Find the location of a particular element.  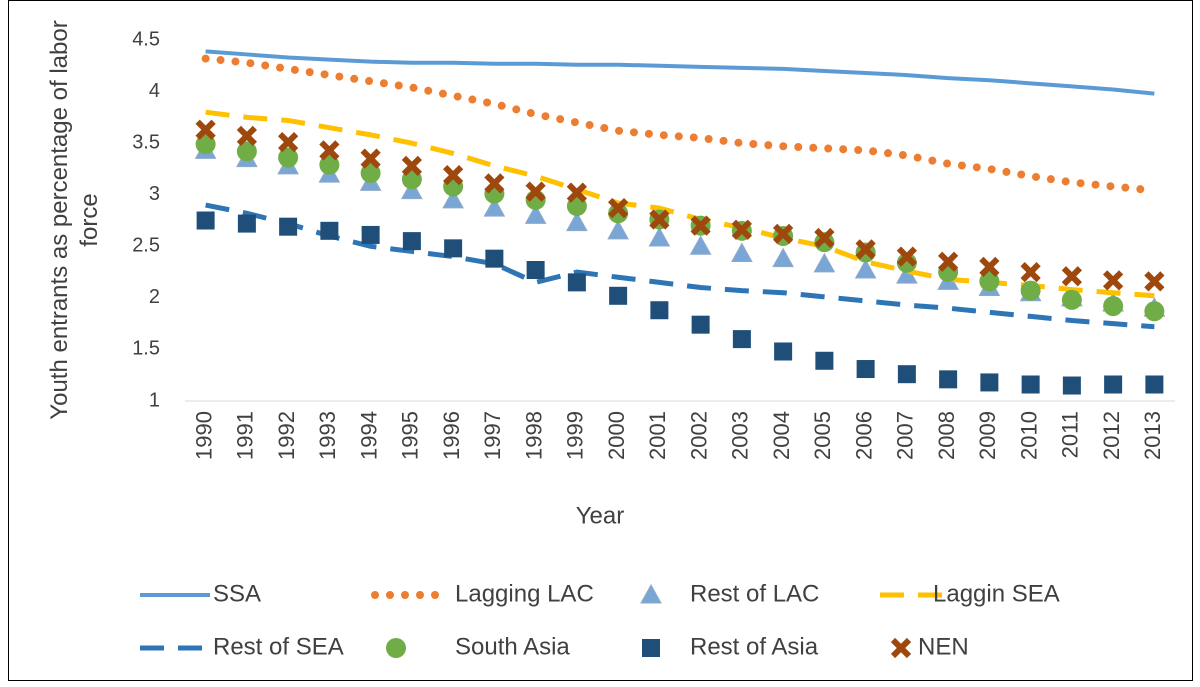

legend-label: Rest of LAC is located at coordinates (754, 593).